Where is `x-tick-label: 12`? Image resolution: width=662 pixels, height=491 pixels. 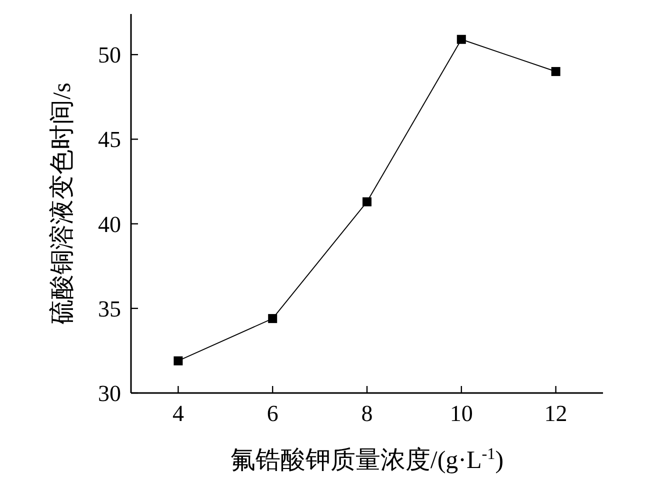 x-tick-label: 12 is located at coordinates (556, 413).